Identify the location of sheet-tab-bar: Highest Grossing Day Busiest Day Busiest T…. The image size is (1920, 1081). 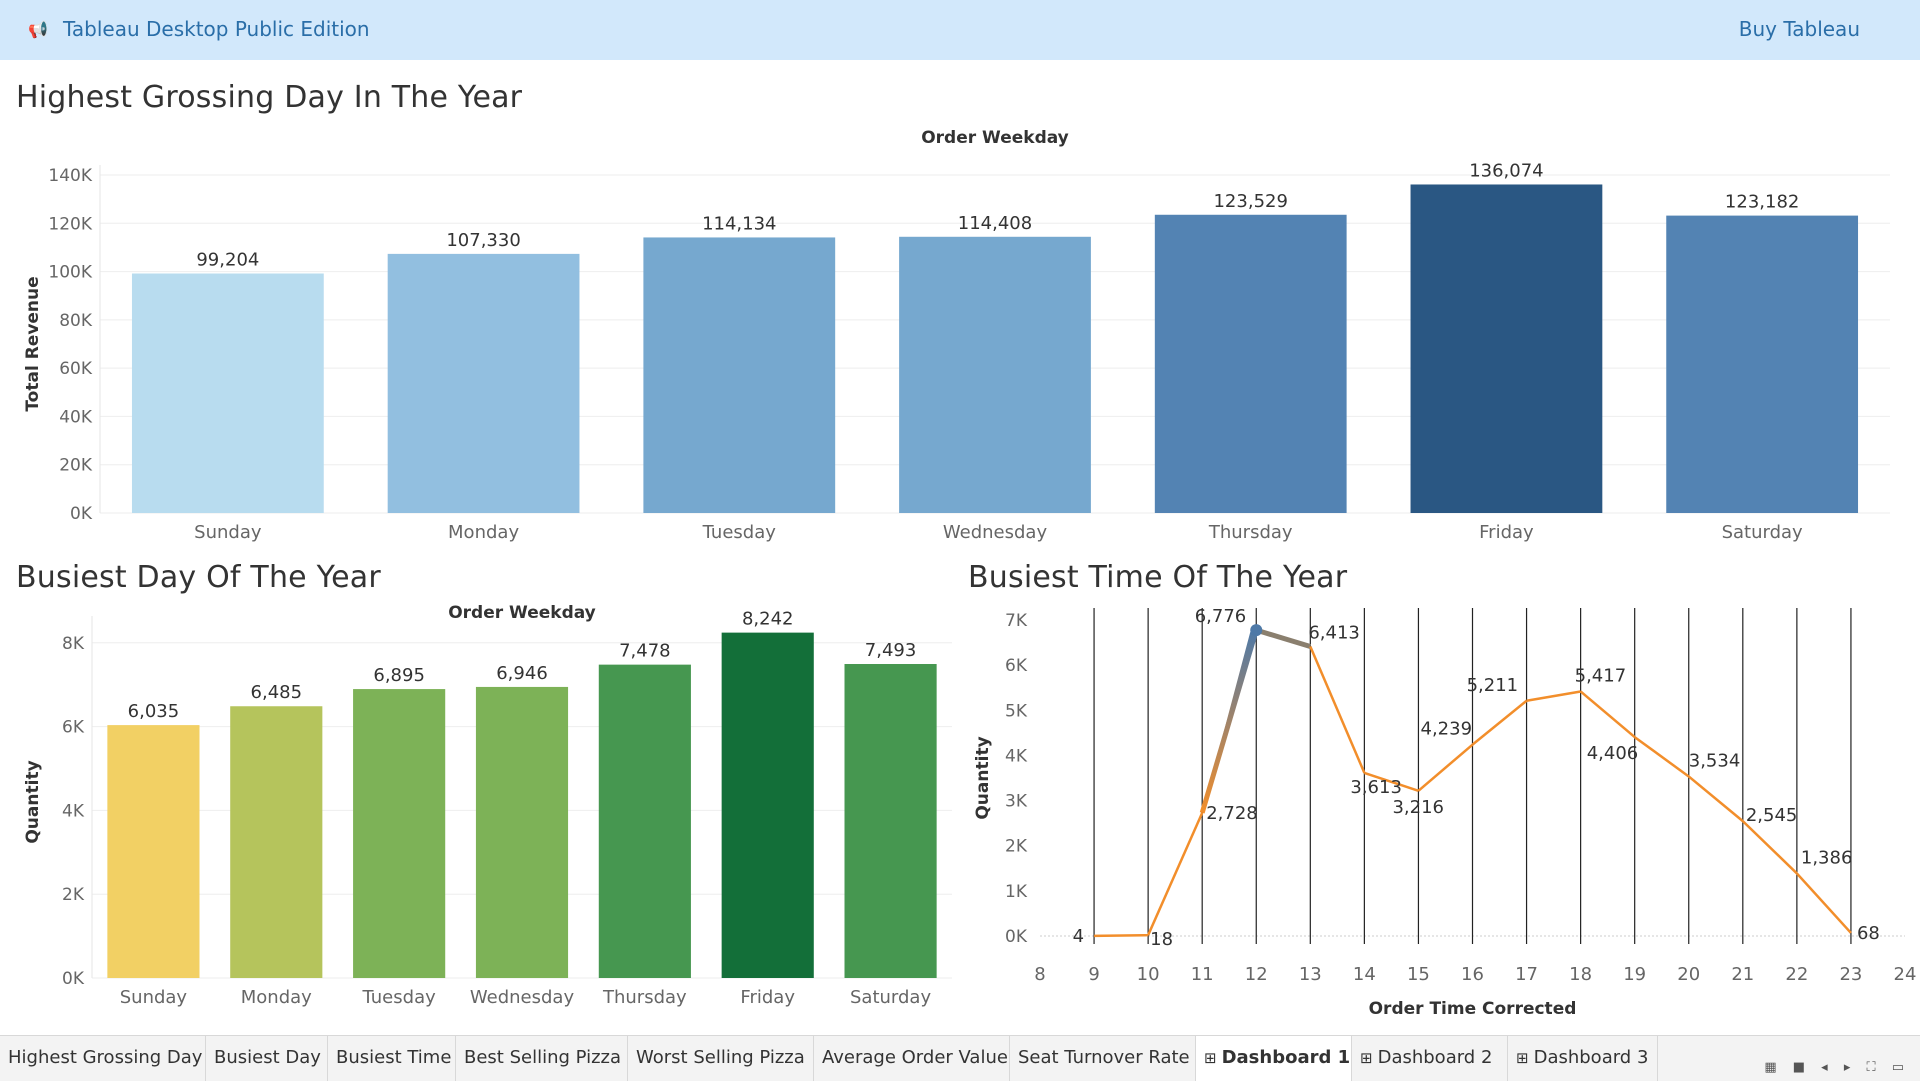
(960, 1058).